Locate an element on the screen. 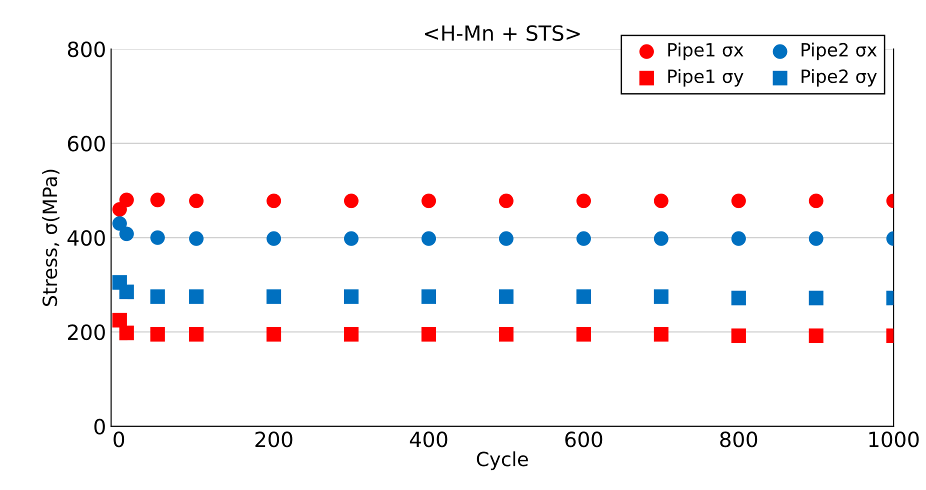 This screenshot has height=490, width=926. y-tick-label: 600 is located at coordinates (86, 144).